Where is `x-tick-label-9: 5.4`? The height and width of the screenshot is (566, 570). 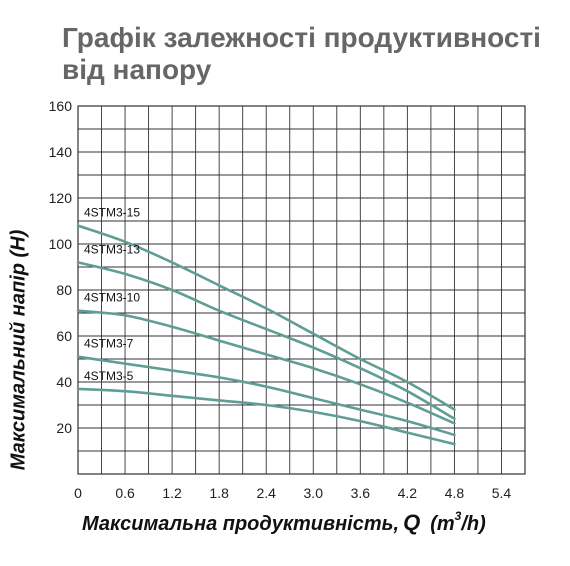 x-tick-label-9: 5.4 is located at coordinates (502, 493).